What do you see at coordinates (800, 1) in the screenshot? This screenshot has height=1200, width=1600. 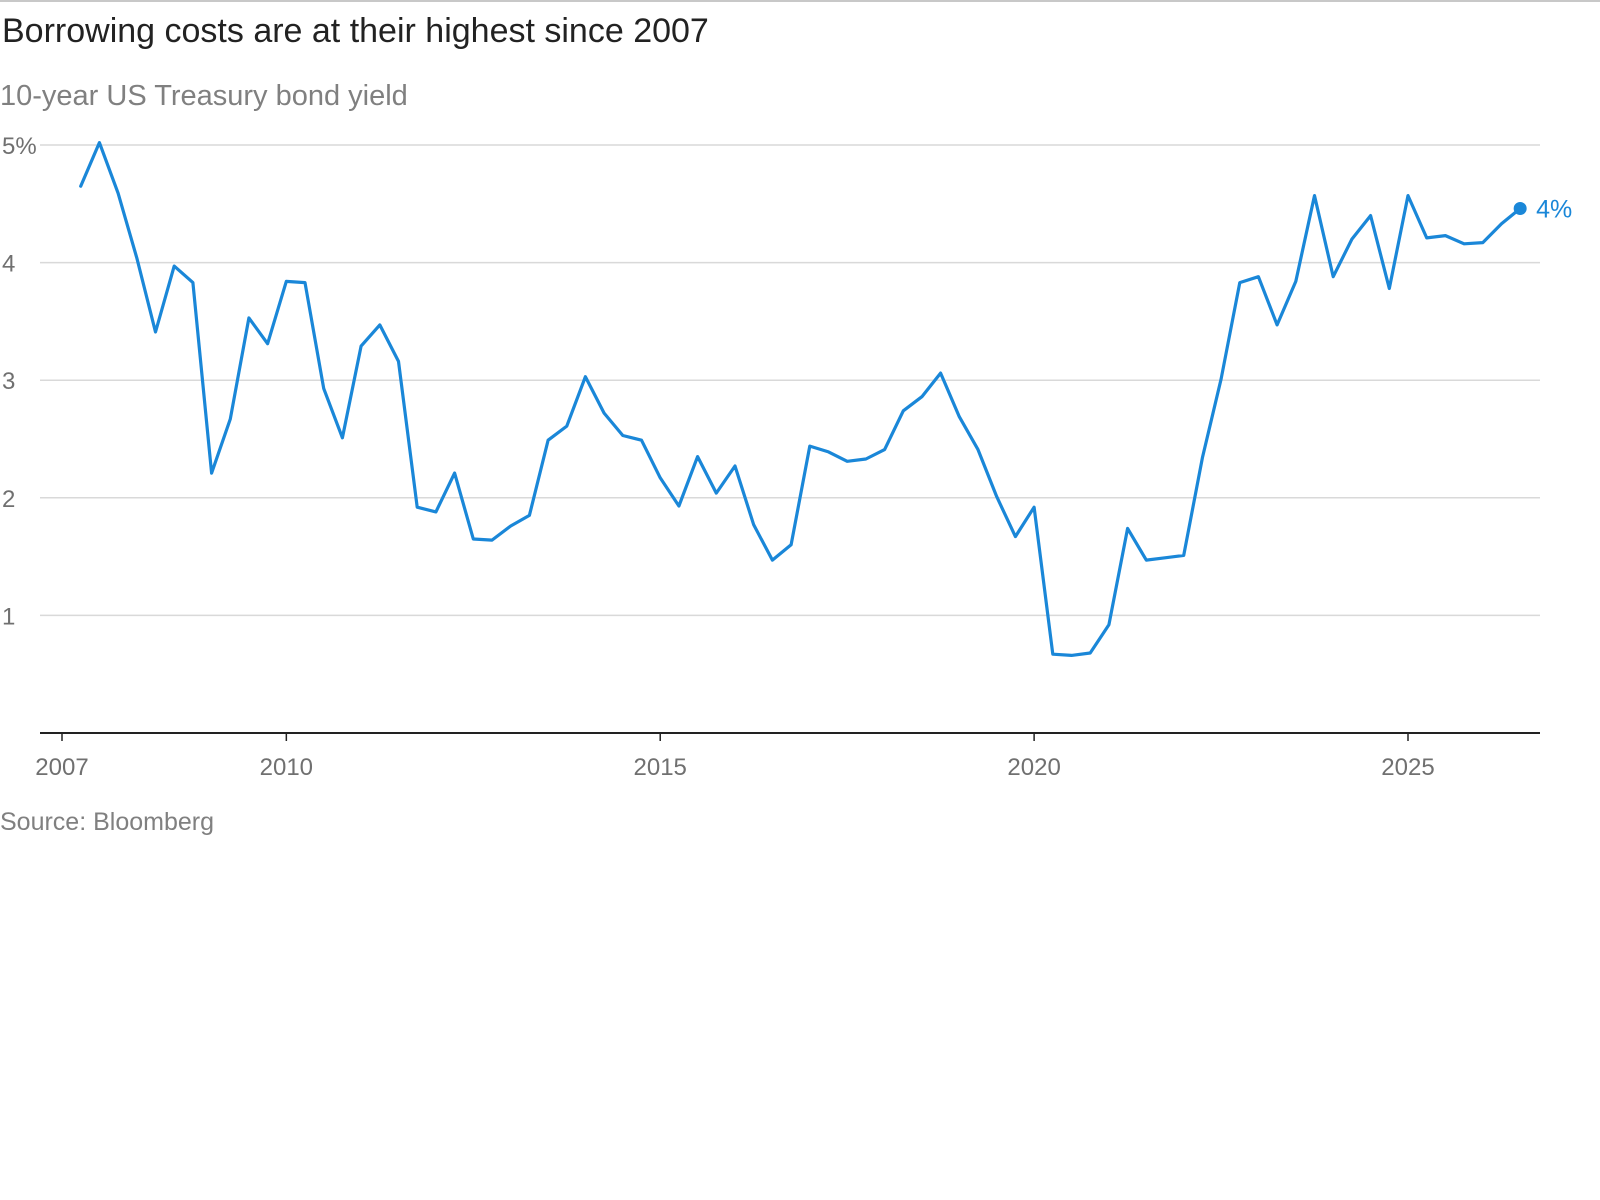 I see `top-rule` at bounding box center [800, 1].